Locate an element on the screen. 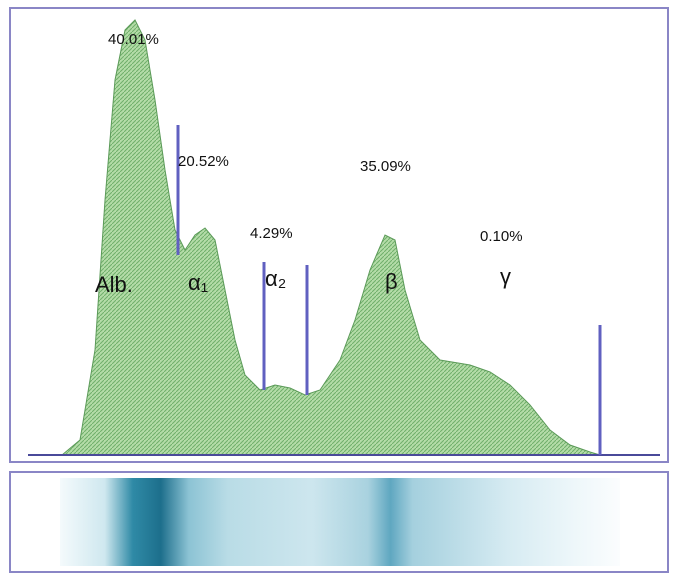 Image resolution: width=685 pixels, height=578 pixels. fraction-label: α₁ is located at coordinates (198, 282).